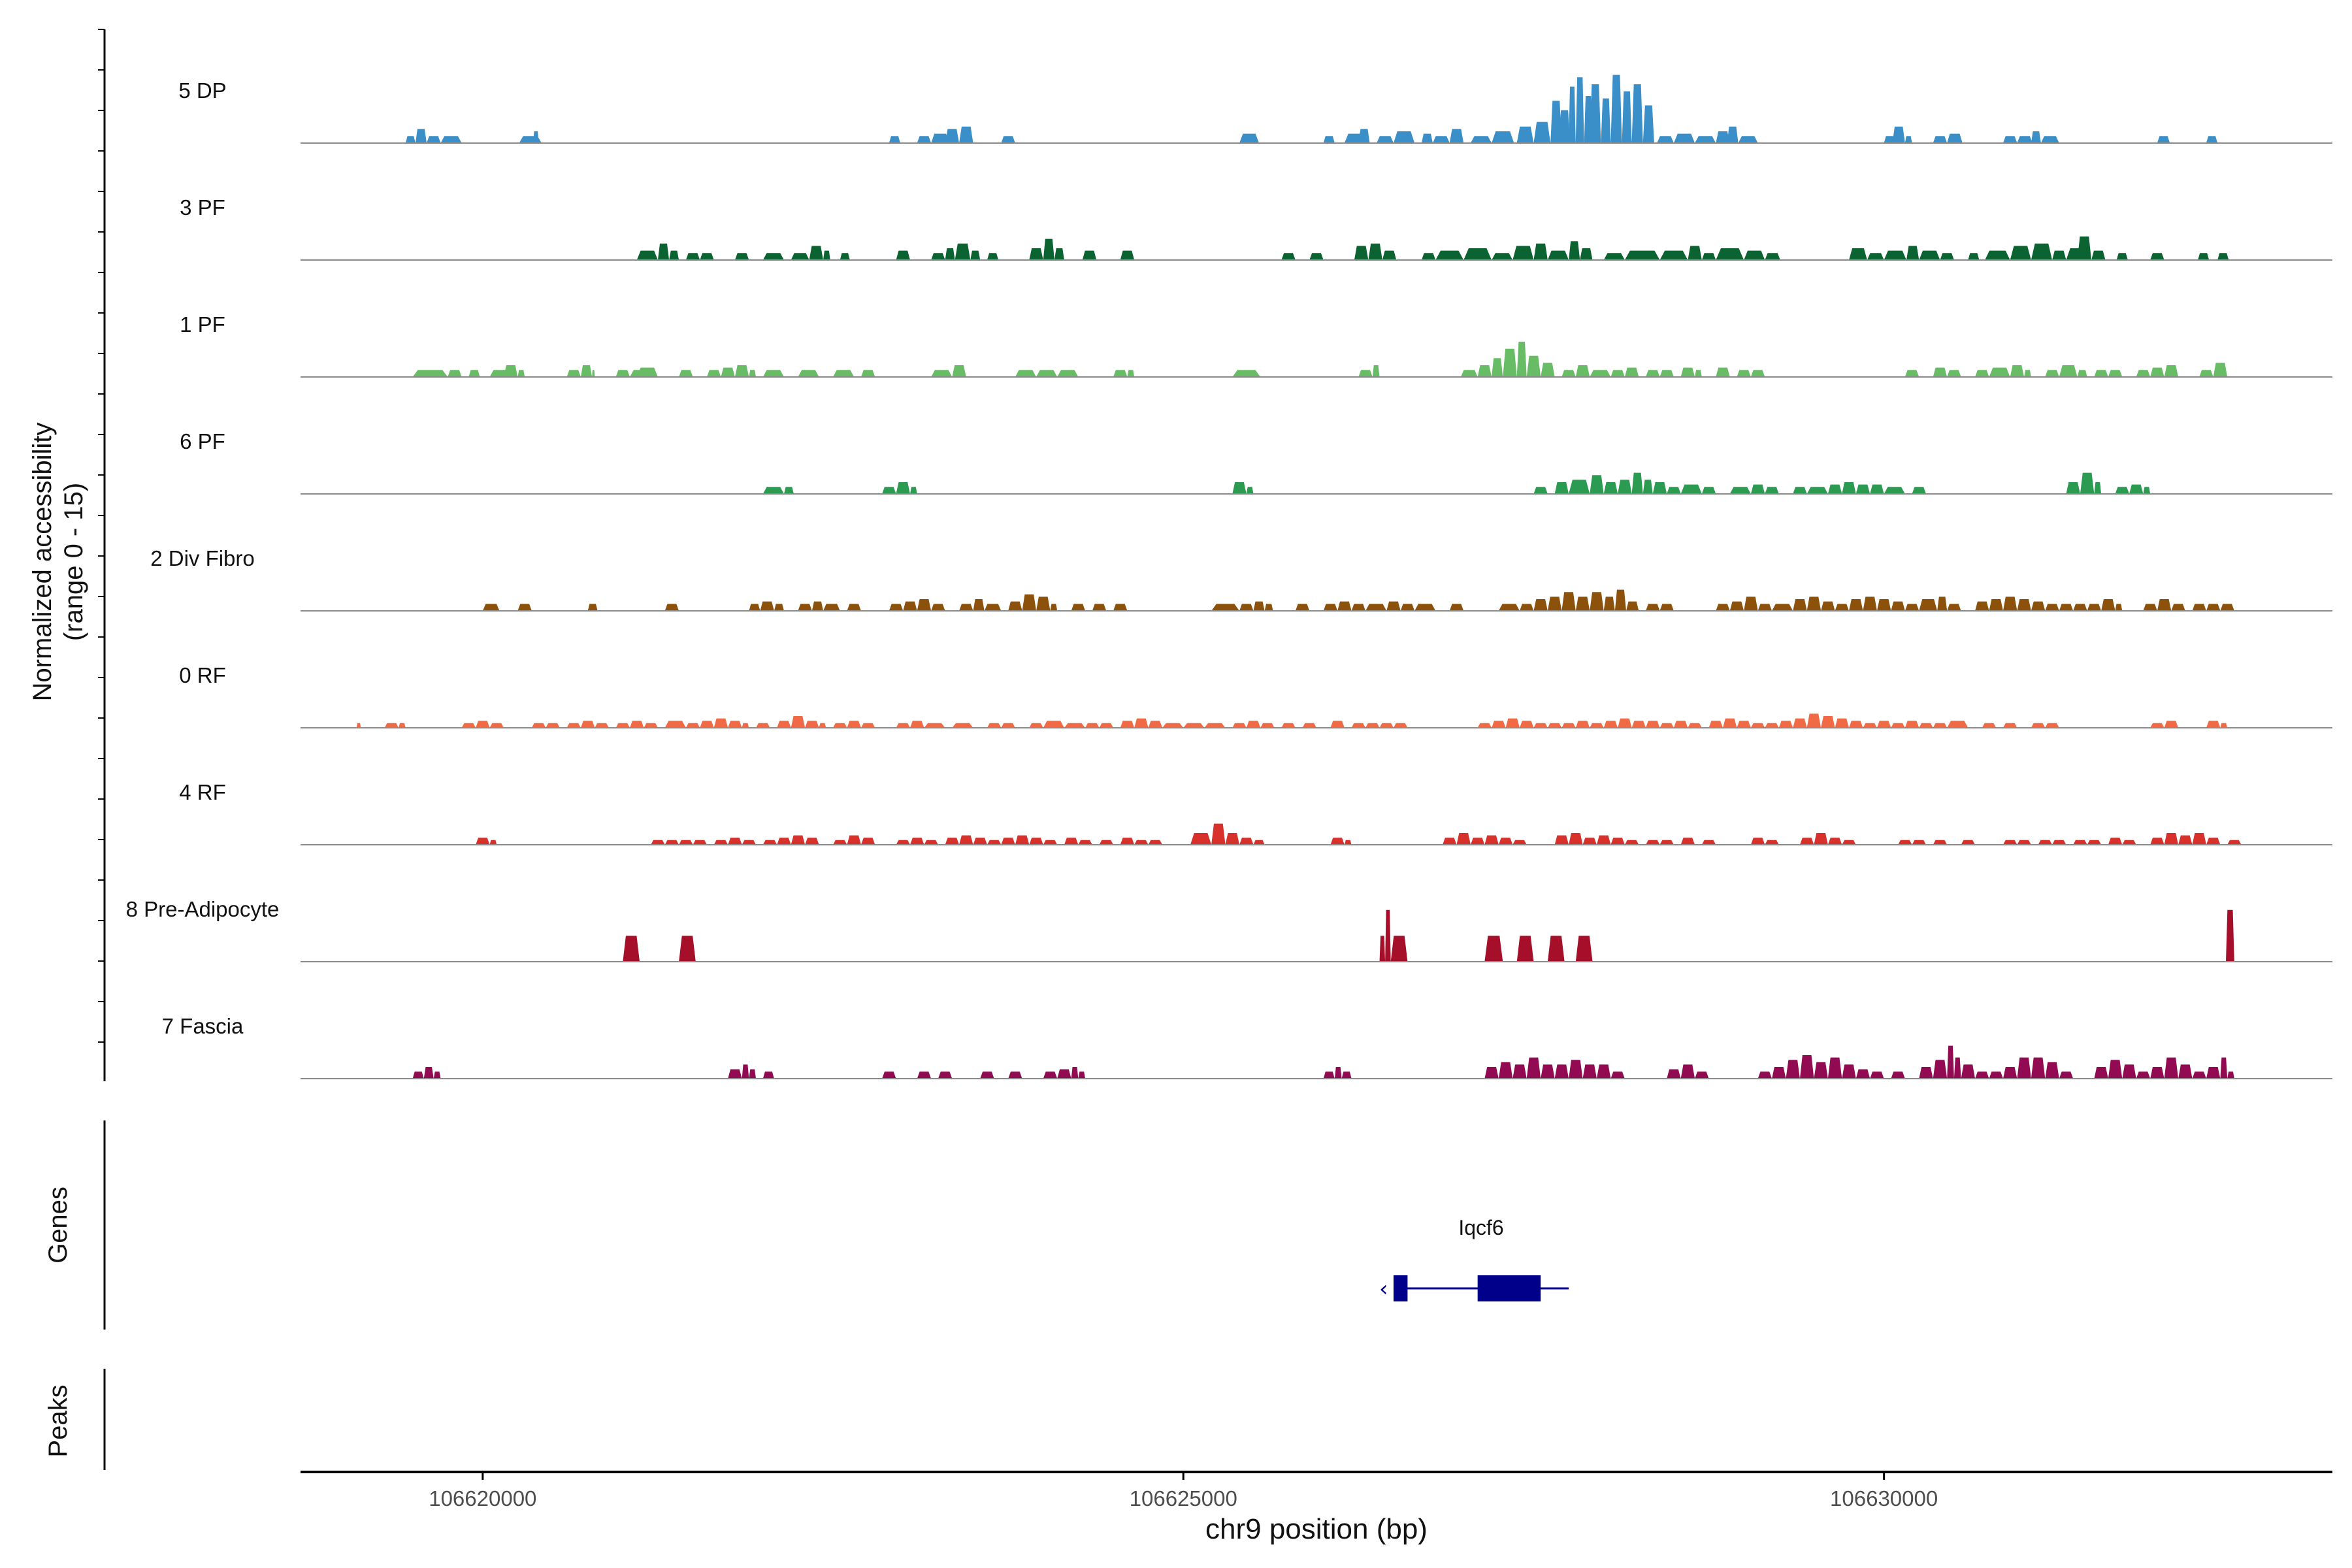  Describe the element at coordinates (203, 1026) in the screenshot. I see `track-label: 7 Fascia` at that location.